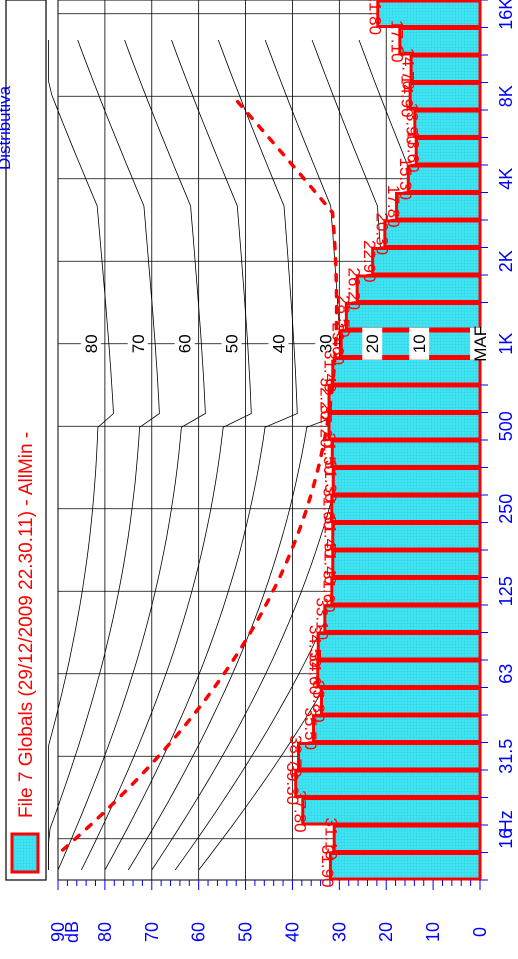 This screenshot has width=518, height=959. What do you see at coordinates (7, 127) in the screenshot?
I see `chart-subtitle: Distributiva` at bounding box center [7, 127].